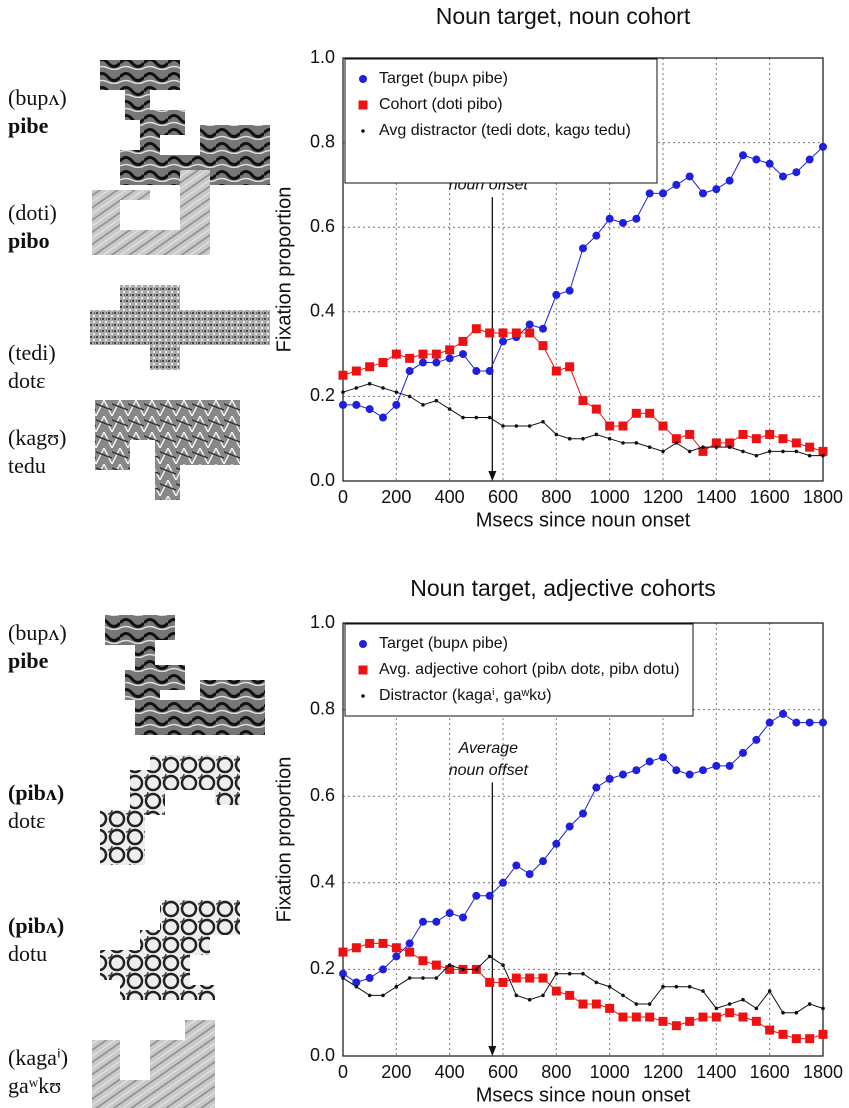 The height and width of the screenshot is (1108, 849). Describe the element at coordinates (583, 991) in the screenshot. I see `series-line` at that location.